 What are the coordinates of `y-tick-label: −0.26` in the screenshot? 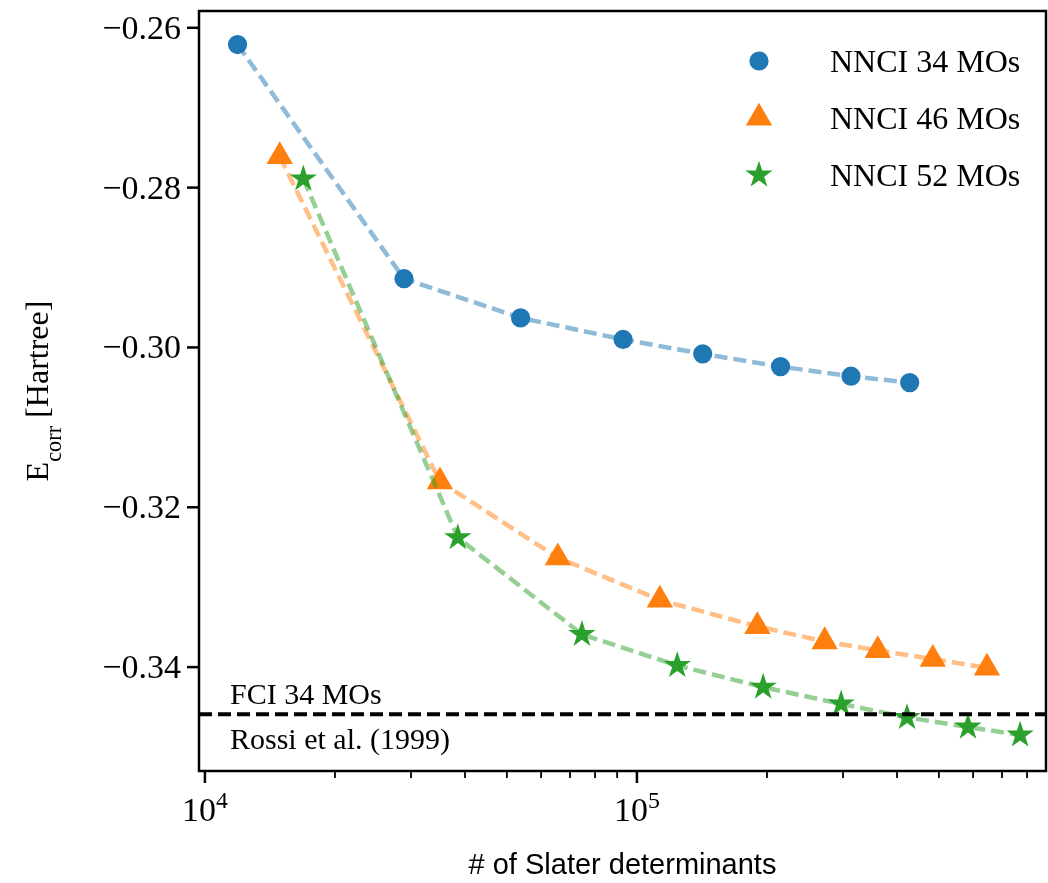 It's located at (141, 27).